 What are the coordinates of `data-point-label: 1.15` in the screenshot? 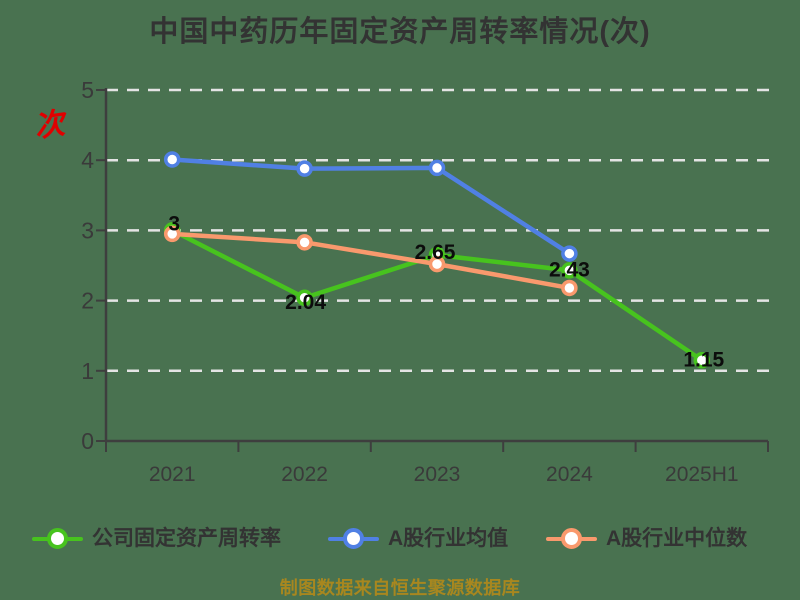 It's located at (703, 359).